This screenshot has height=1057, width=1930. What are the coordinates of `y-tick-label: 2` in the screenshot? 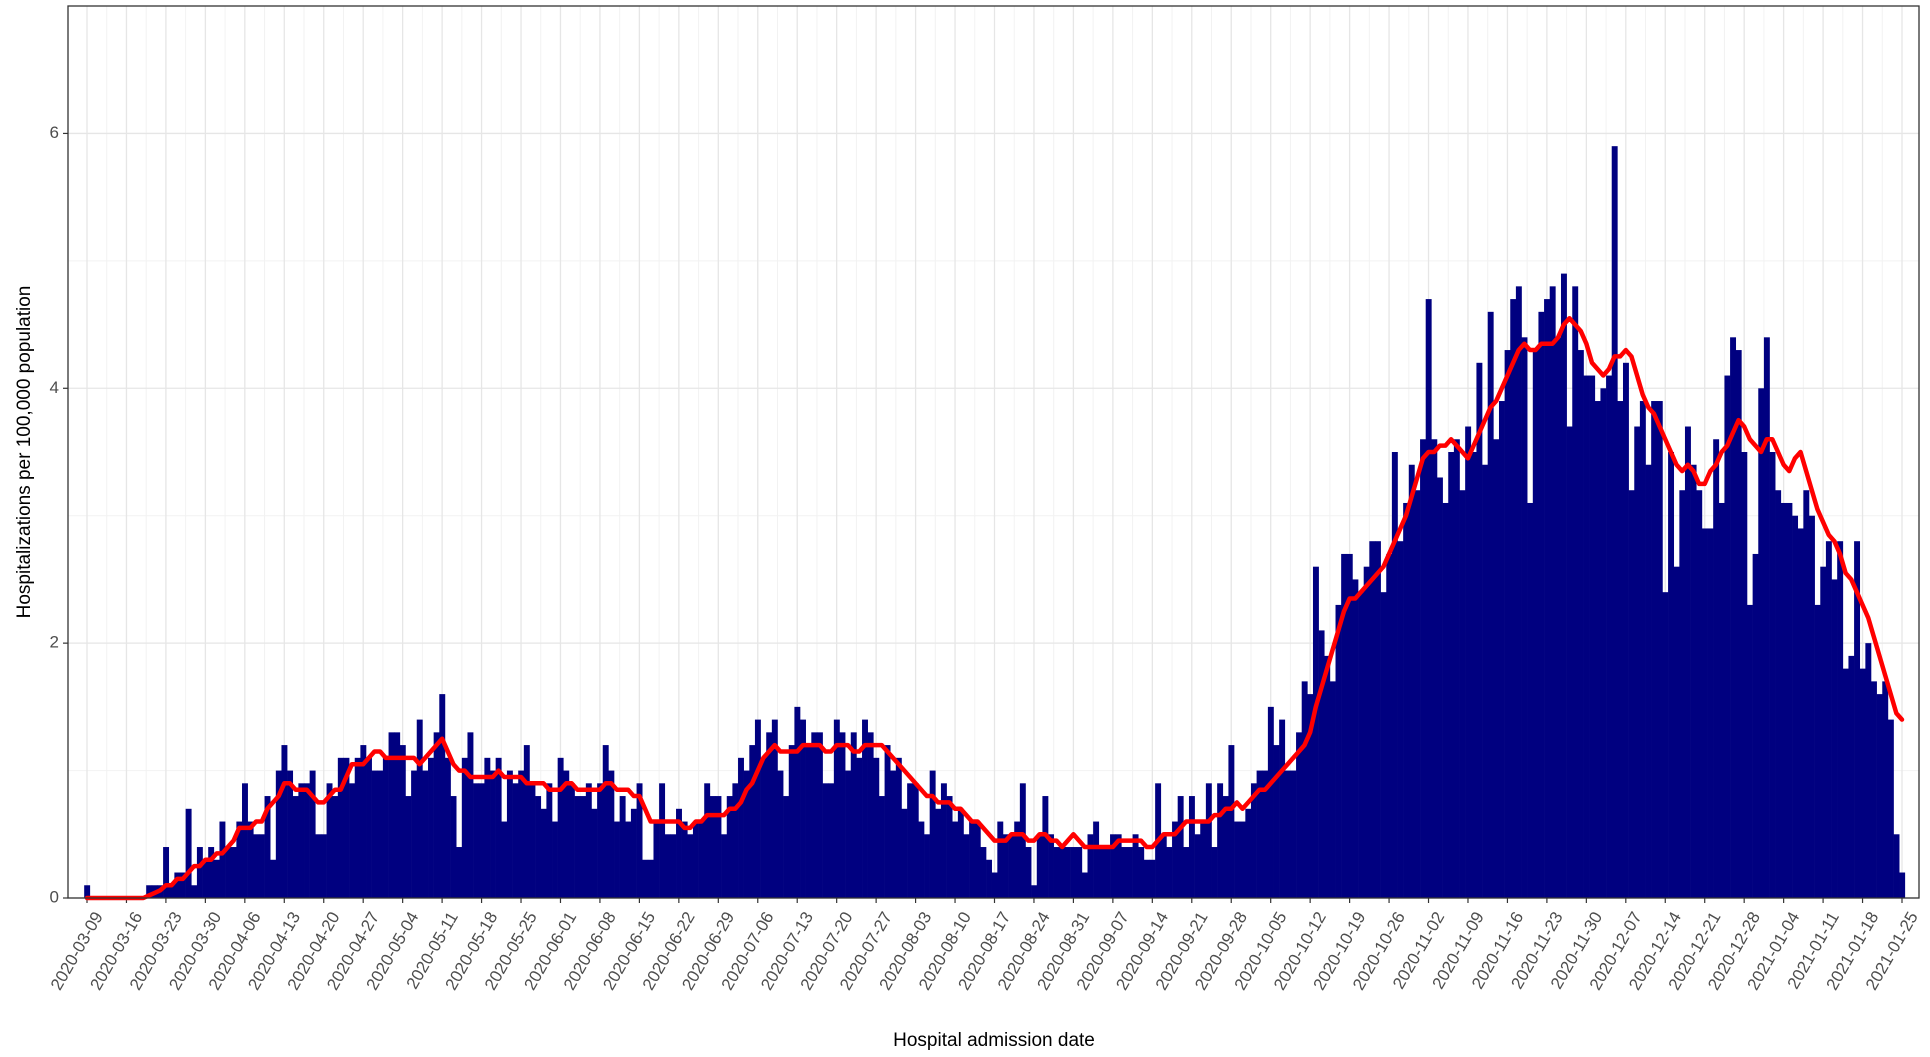 It's located at (54, 642).